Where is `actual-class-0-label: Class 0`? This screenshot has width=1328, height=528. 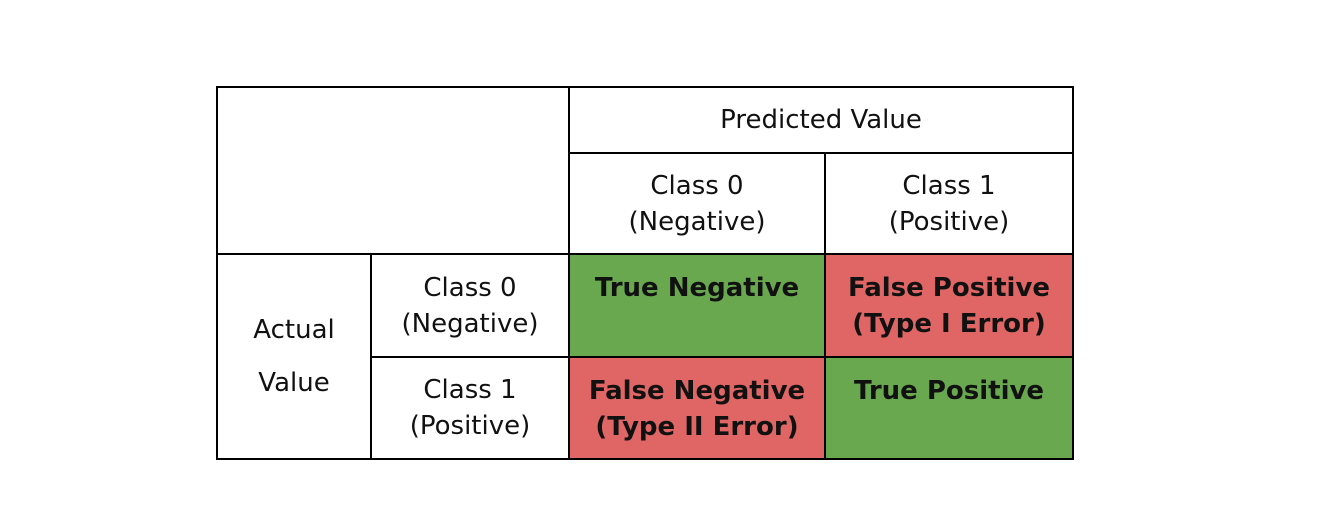
actual-class-0-label: Class 0 is located at coordinates (470, 287).